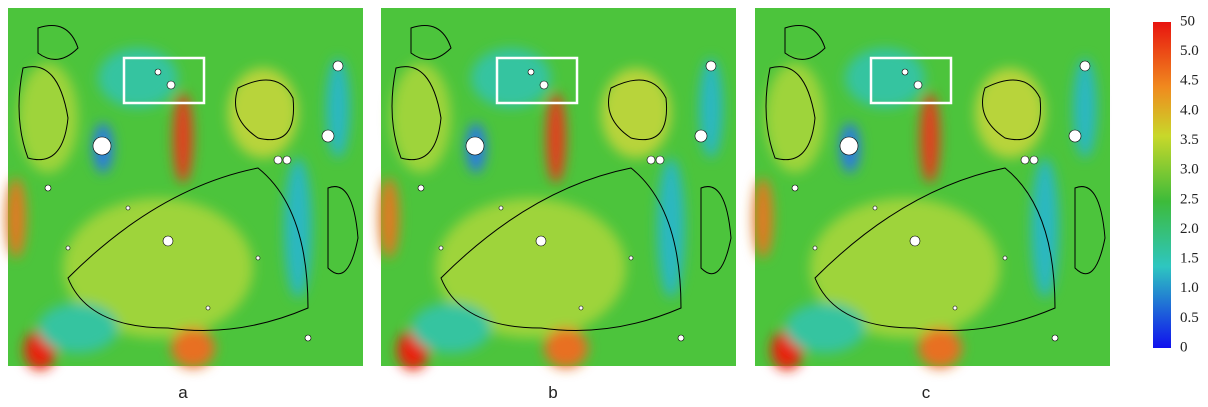 This screenshot has height=407, width=1208. Describe the element at coordinates (1189, 51) in the screenshot. I see `colorbar-label: 5.0` at that location.